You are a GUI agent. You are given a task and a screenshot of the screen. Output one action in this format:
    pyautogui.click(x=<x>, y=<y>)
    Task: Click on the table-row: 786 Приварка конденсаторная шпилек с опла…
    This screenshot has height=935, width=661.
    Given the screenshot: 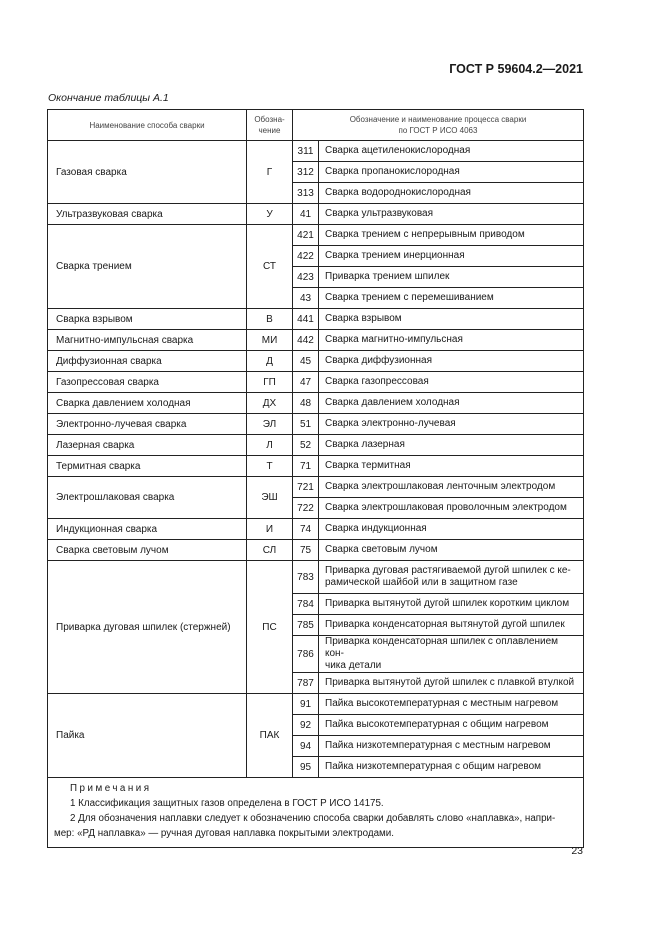 What is the action you would take?
    pyautogui.click(x=316, y=654)
    